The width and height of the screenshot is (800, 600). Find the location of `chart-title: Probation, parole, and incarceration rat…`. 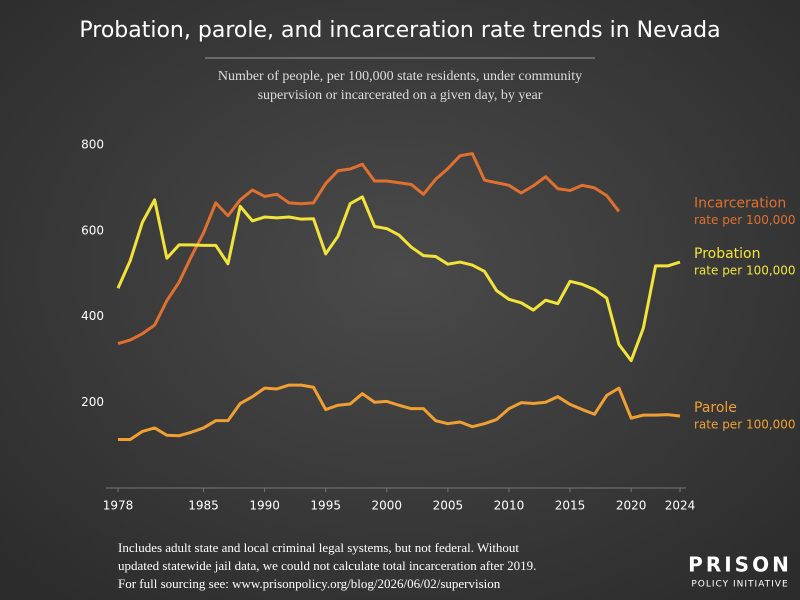

chart-title: Probation, parole, and incarceration rat… is located at coordinates (399, 30).